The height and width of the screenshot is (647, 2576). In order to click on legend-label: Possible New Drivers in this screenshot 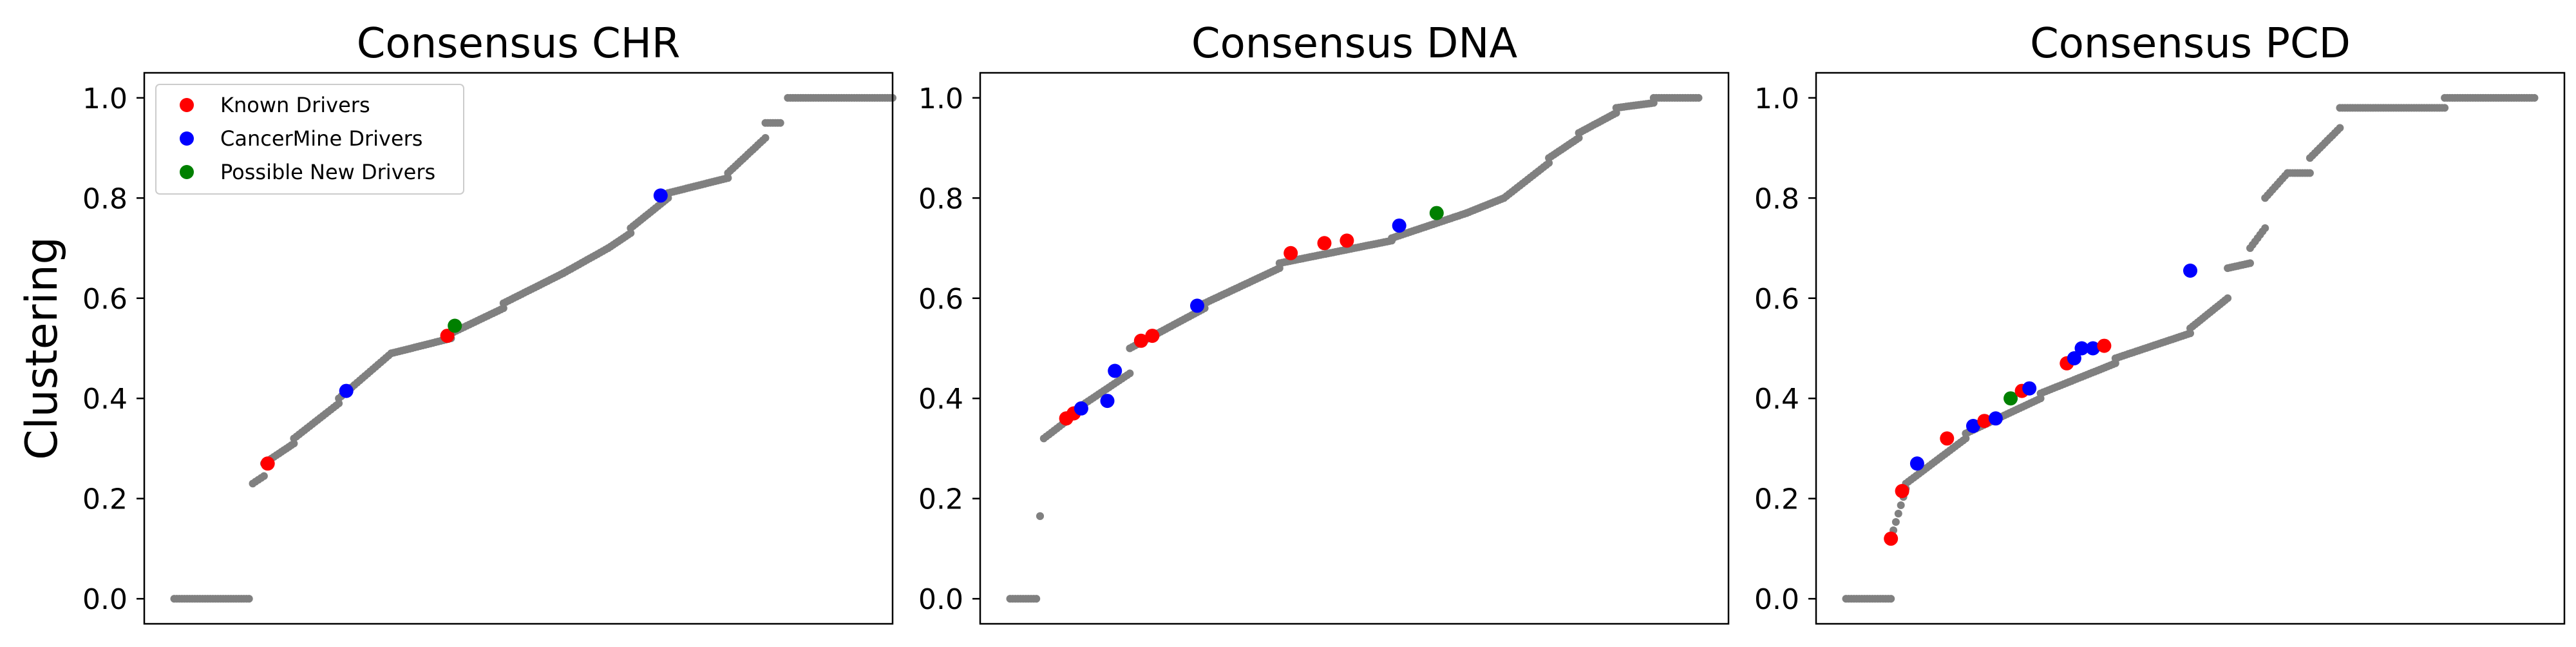, I will do `click(327, 172)`.